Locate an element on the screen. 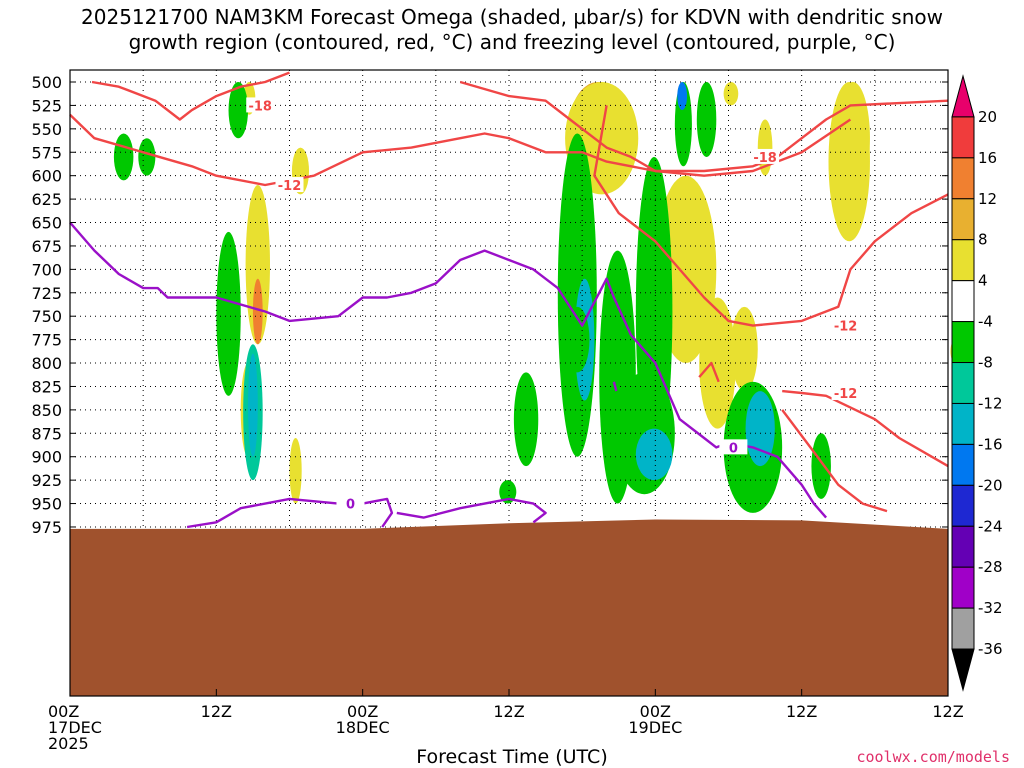  colorbar-label-4: 4 is located at coordinates (983, 281).